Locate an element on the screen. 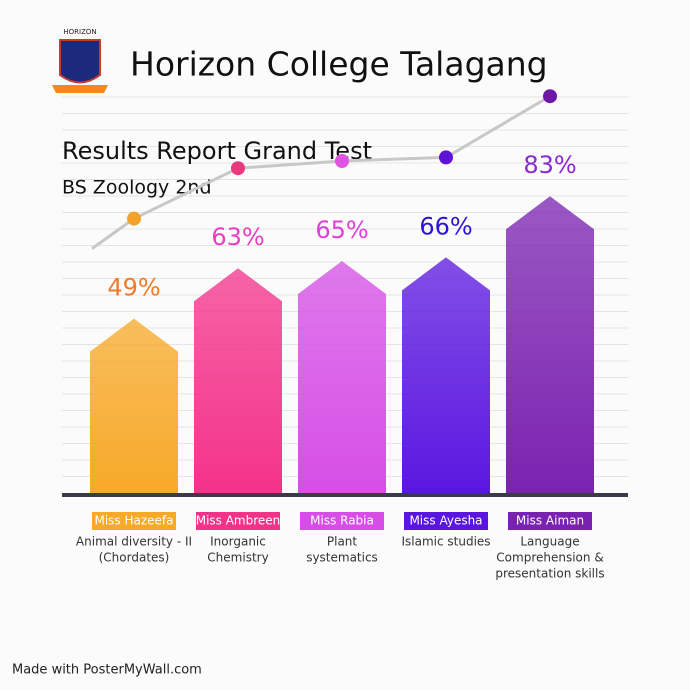 This screenshot has width=690, height=690. teacher-name: Miss Ambreen is located at coordinates (238, 521).